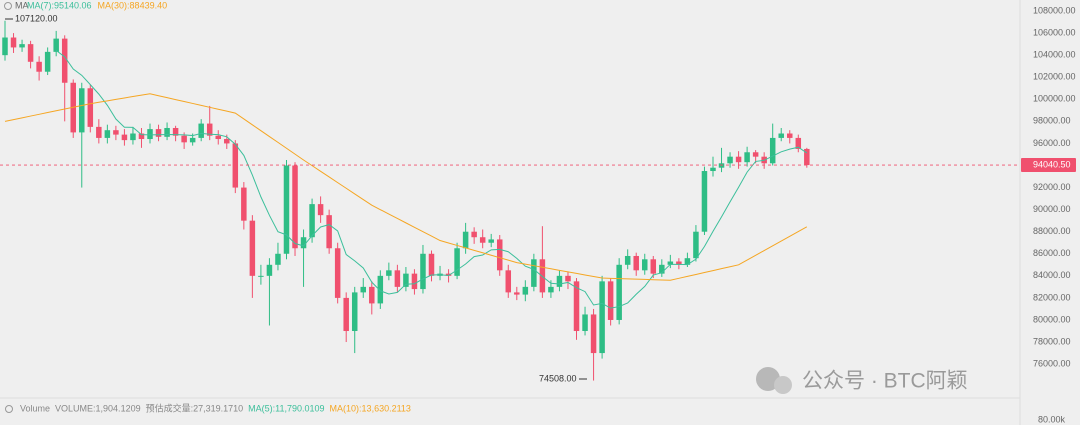  What do you see at coordinates (1052, 297) in the screenshot?
I see `y-tick-label: 82000.00` at bounding box center [1052, 297].